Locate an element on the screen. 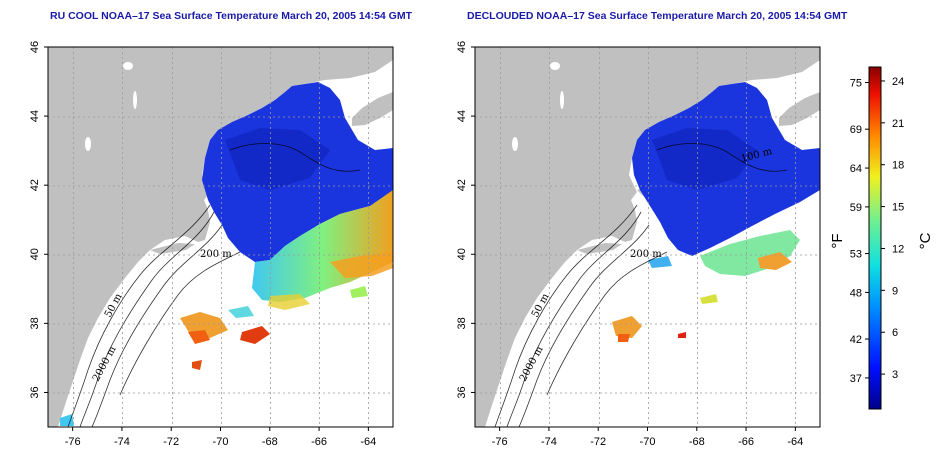 This screenshot has height=475, width=950. colorbar-c-tick-label: 3 is located at coordinates (895, 375).